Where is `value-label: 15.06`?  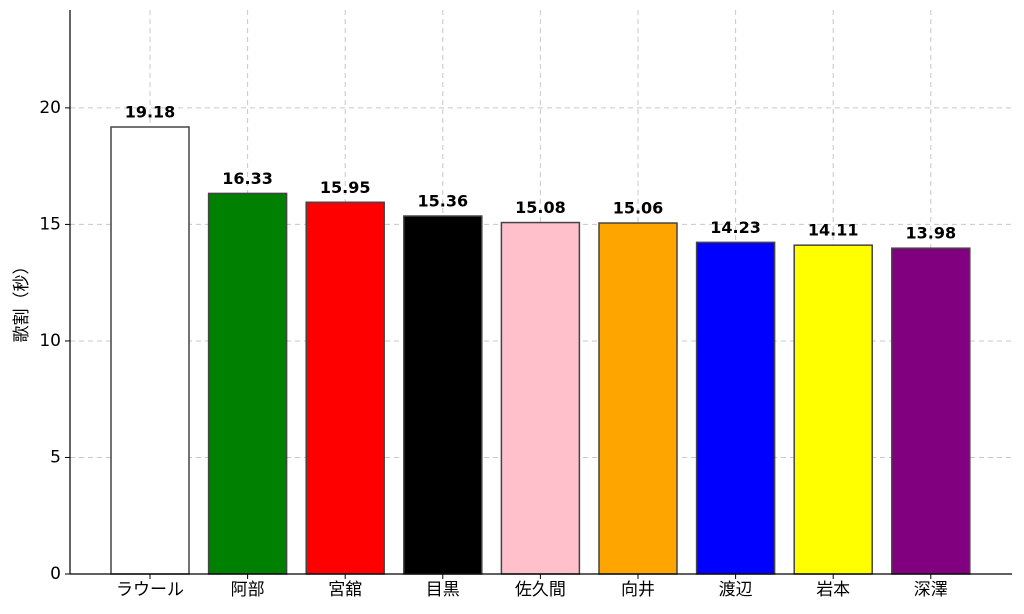
value-label: 15.06 is located at coordinates (638, 208).